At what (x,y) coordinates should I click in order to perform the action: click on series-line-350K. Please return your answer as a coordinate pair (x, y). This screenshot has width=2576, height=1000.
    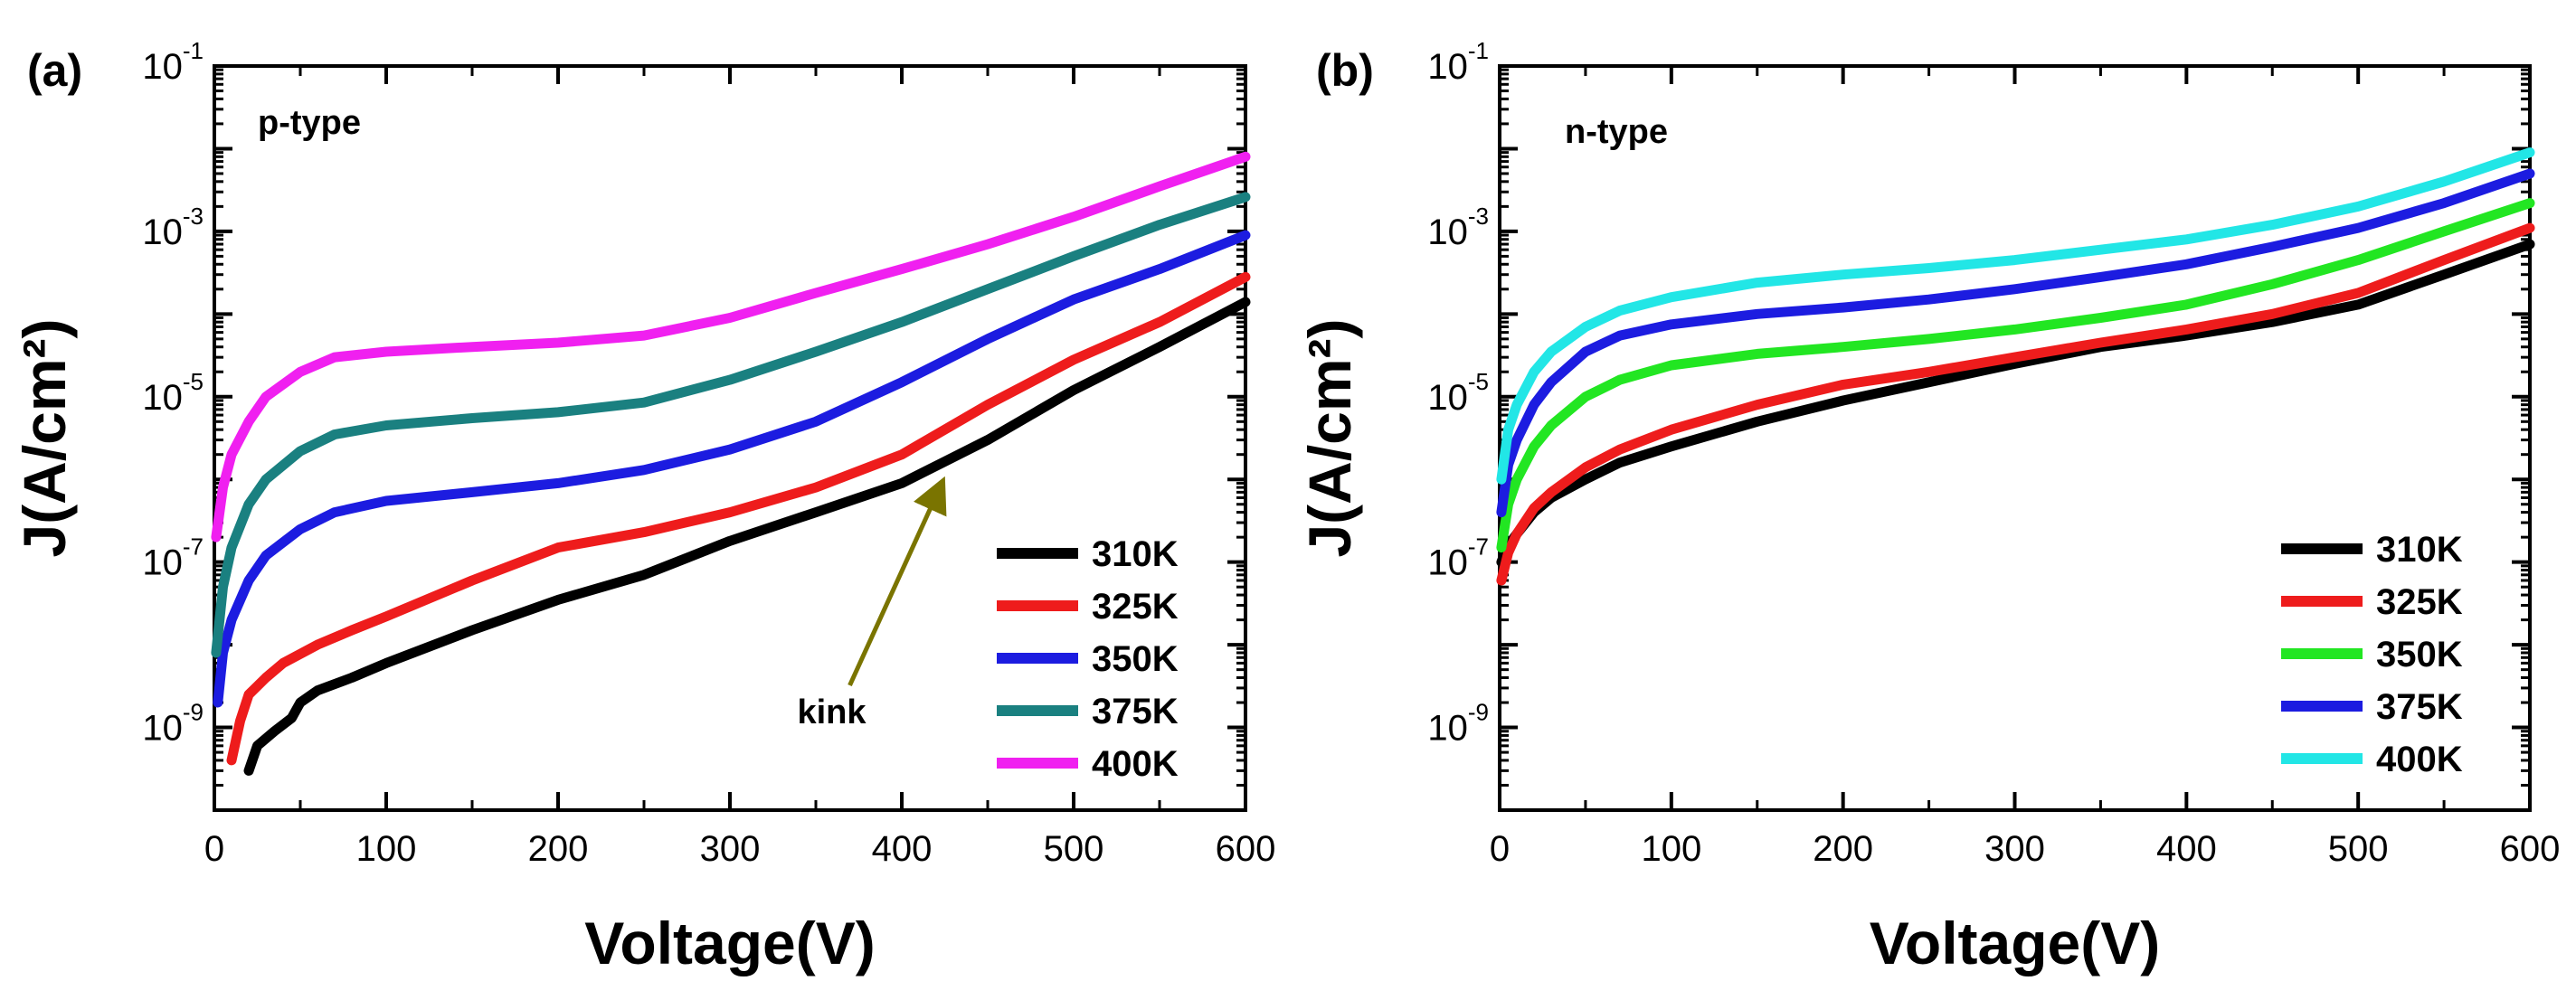
    Looking at the image, I should click on (2015, 376).